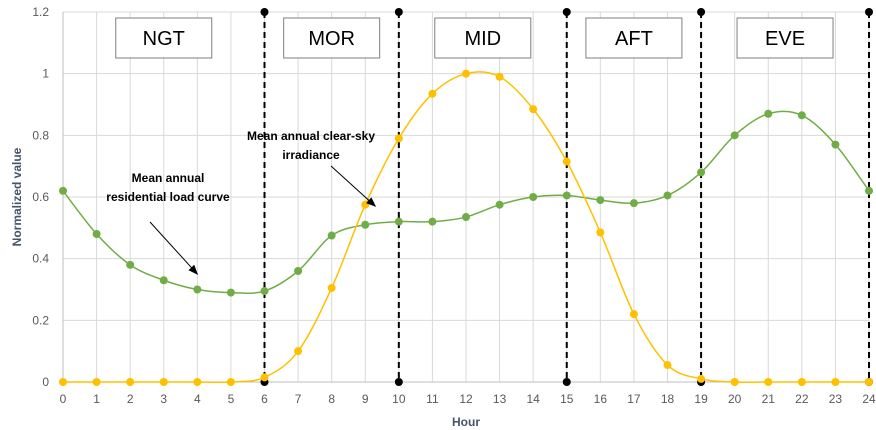 The width and height of the screenshot is (876, 430). I want to click on x-tick-label: 6, so click(264, 399).